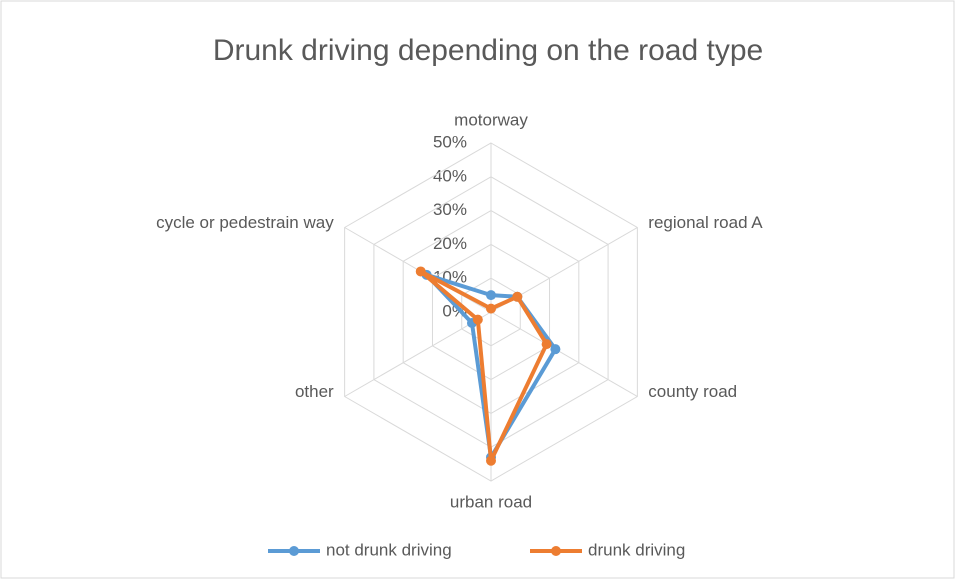 The height and width of the screenshot is (580, 956). Describe the element at coordinates (488, 50) in the screenshot. I see `chart-title: Drunk driving depending on the road type` at that location.